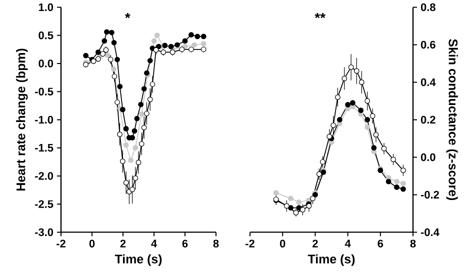 Image resolution: width=474 pixels, height=277 pixels. I want to click on y-tick-label: -2.0, so click(44, 176).